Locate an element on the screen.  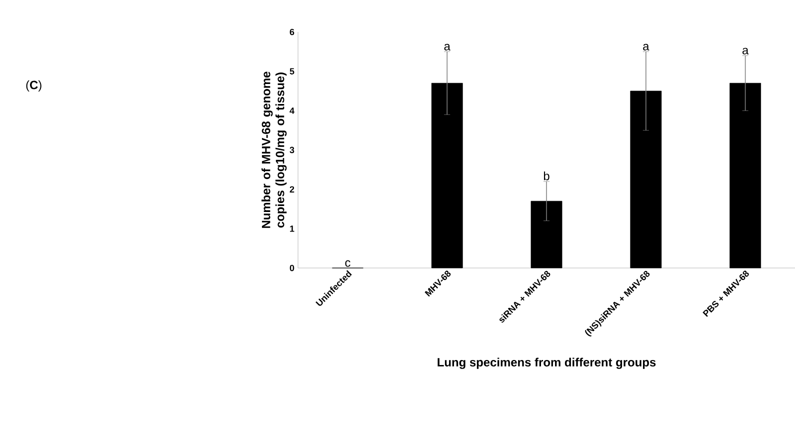
y-tick-label: 1 is located at coordinates (292, 229).